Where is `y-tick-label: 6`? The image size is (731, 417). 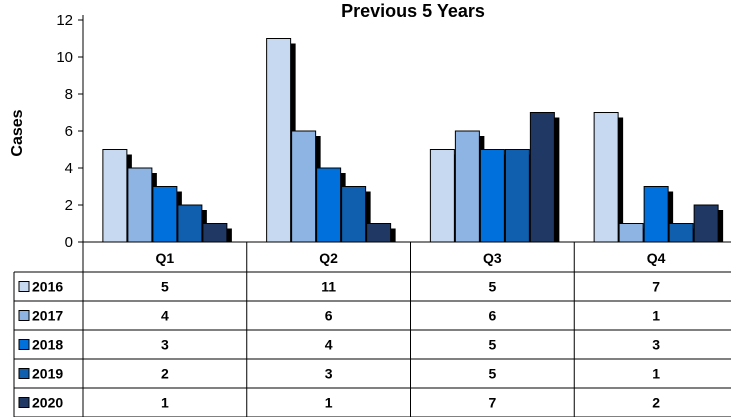
y-tick-label: 6 is located at coordinates (69, 131).